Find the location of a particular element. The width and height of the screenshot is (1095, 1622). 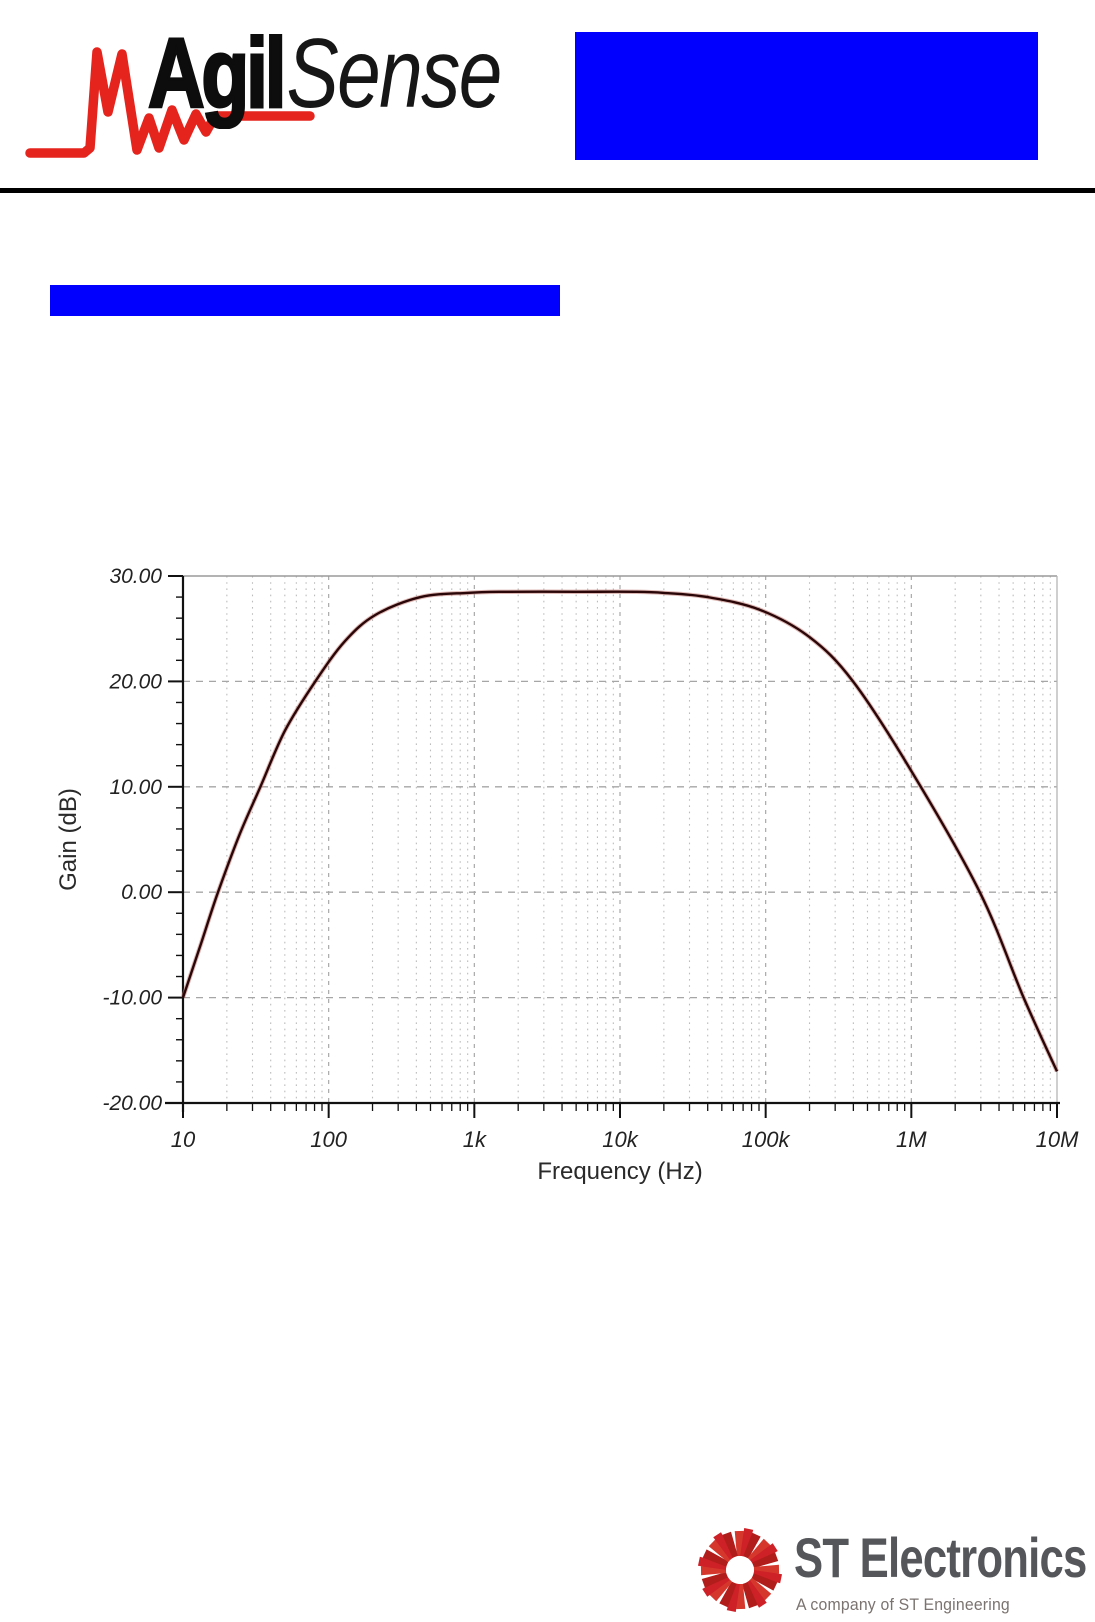

x-tick-label: 100k is located at coordinates (766, 1139).